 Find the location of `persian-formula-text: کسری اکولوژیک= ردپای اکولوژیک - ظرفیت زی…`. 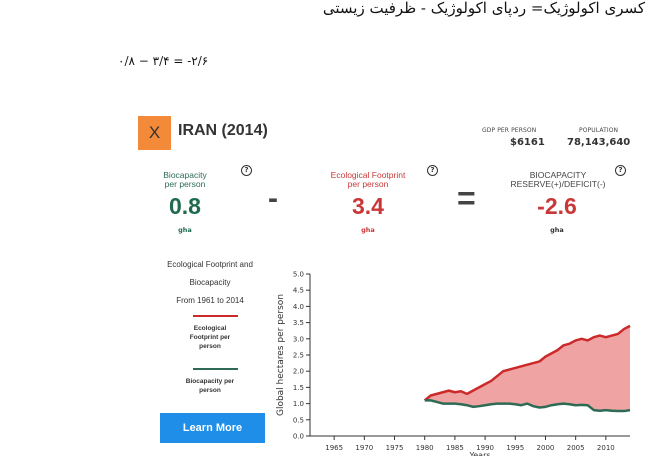

persian-formula-text: کسری اکولوژیک= ردپای اکولوژیک - ظرفیت زی… is located at coordinates (483, 8).